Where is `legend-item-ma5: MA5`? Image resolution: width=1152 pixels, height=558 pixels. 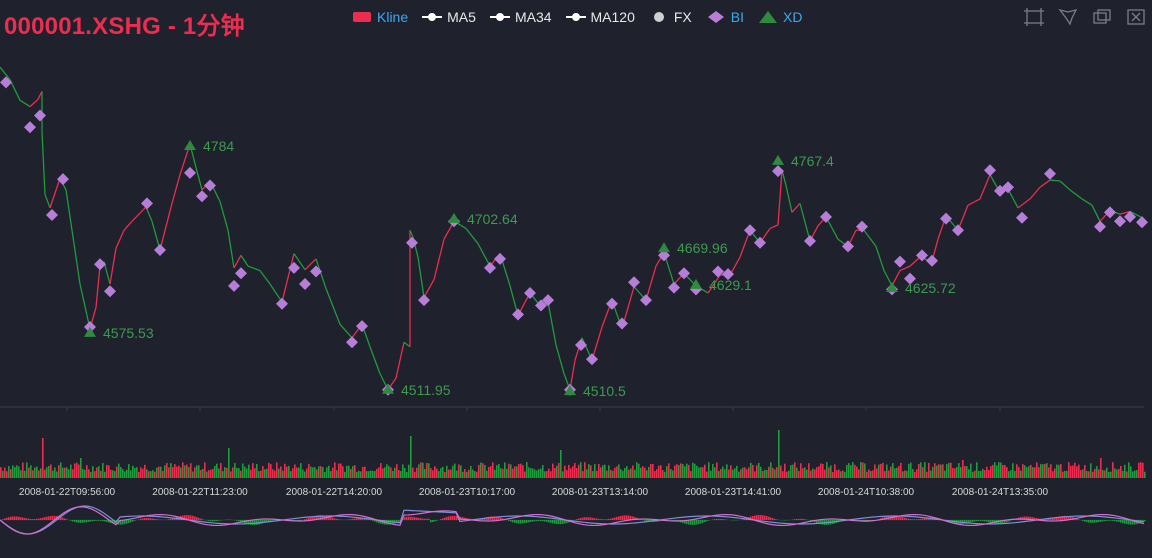
legend-item-ma5: MA5 is located at coordinates (449, 17).